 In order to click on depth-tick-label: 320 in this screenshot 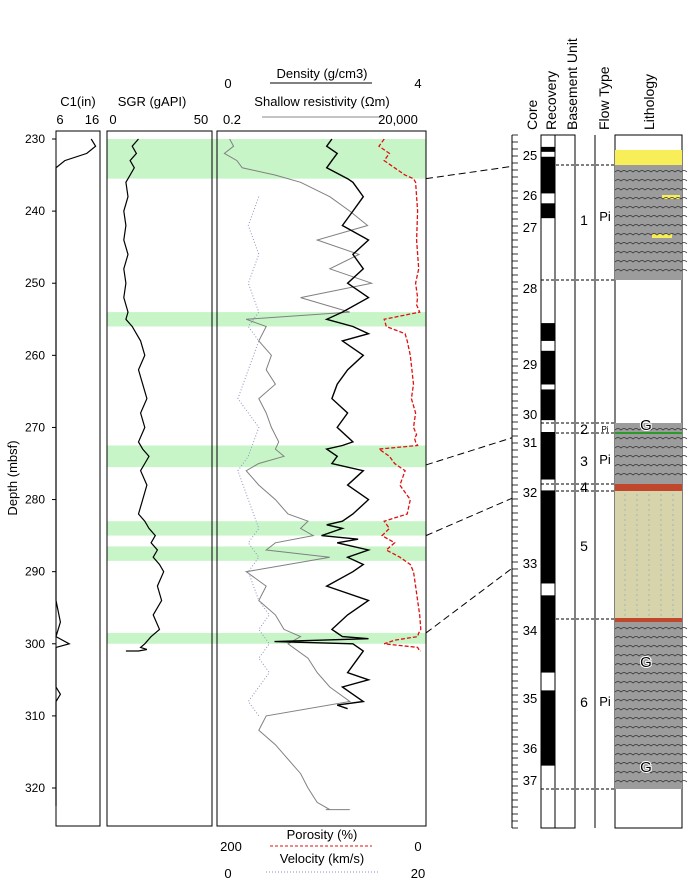, I will do `click(35, 788)`.